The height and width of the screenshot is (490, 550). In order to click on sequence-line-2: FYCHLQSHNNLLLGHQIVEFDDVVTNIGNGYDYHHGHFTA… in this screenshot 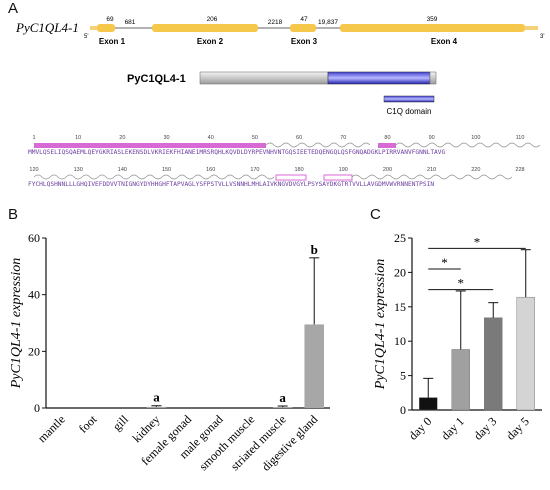, I will do `click(231, 184)`.